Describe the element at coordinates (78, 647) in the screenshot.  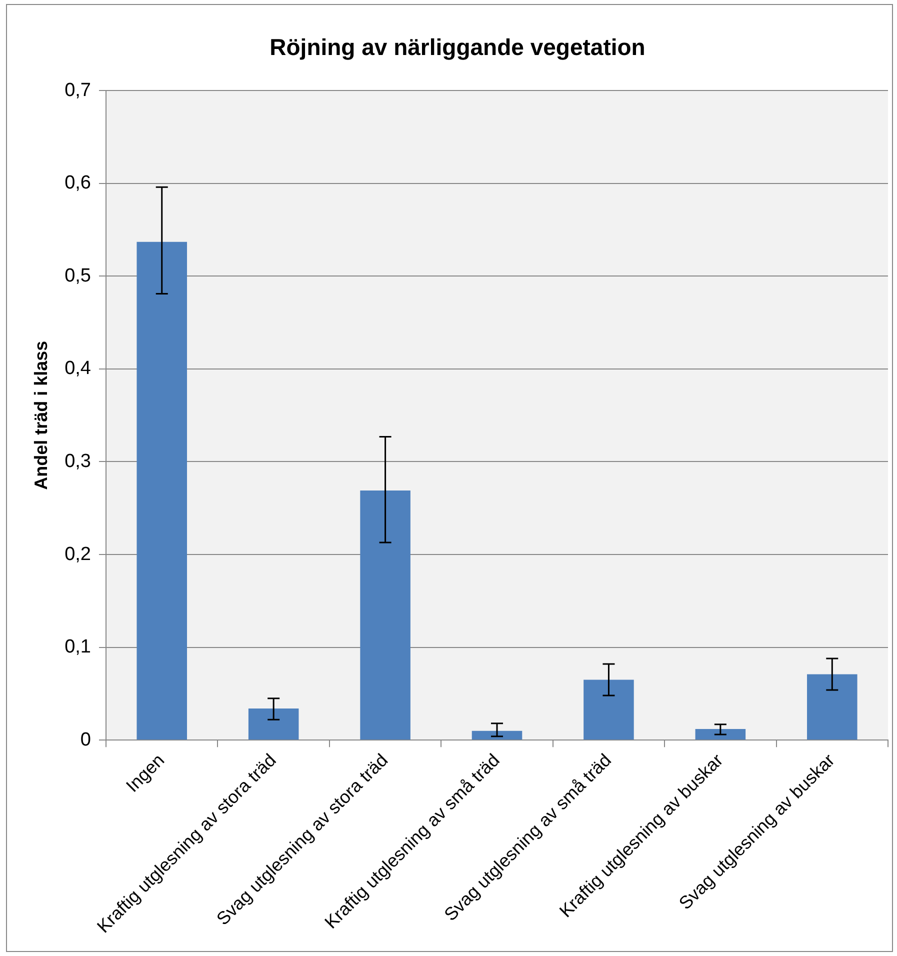
I see `y-tick-label: 0,1` at that location.